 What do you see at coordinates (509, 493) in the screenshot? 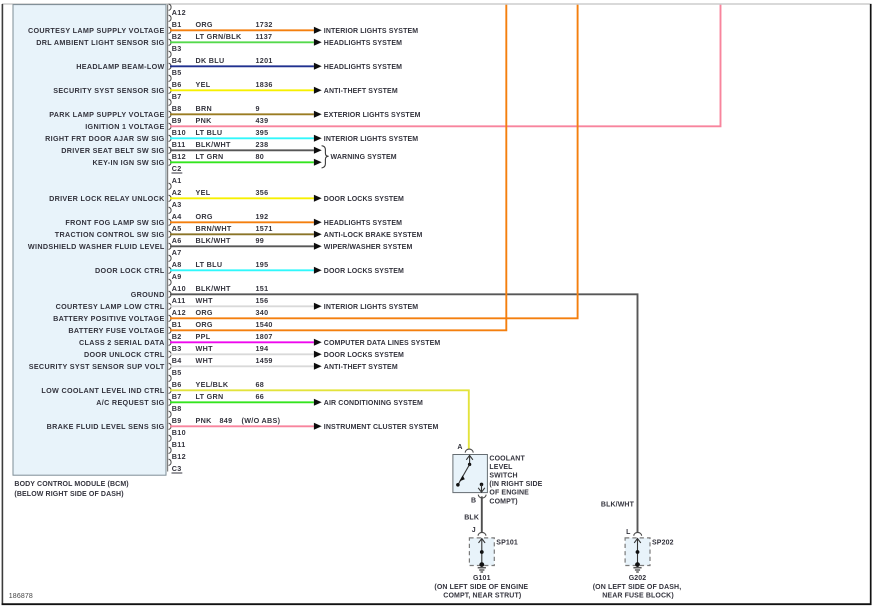
I see `svg-text: OF ENGINE` at bounding box center [509, 493].